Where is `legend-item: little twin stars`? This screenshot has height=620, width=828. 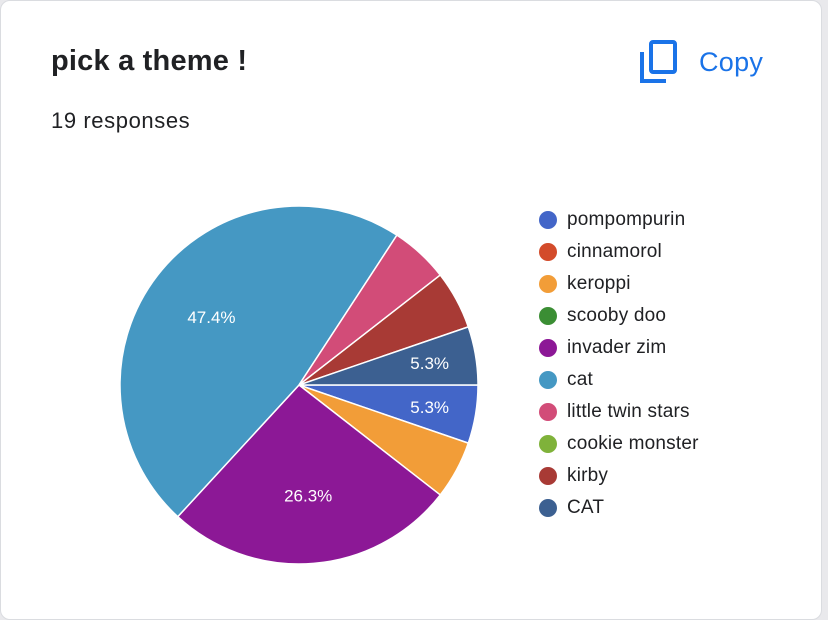
legend-item: little twin stars is located at coordinates (619, 412).